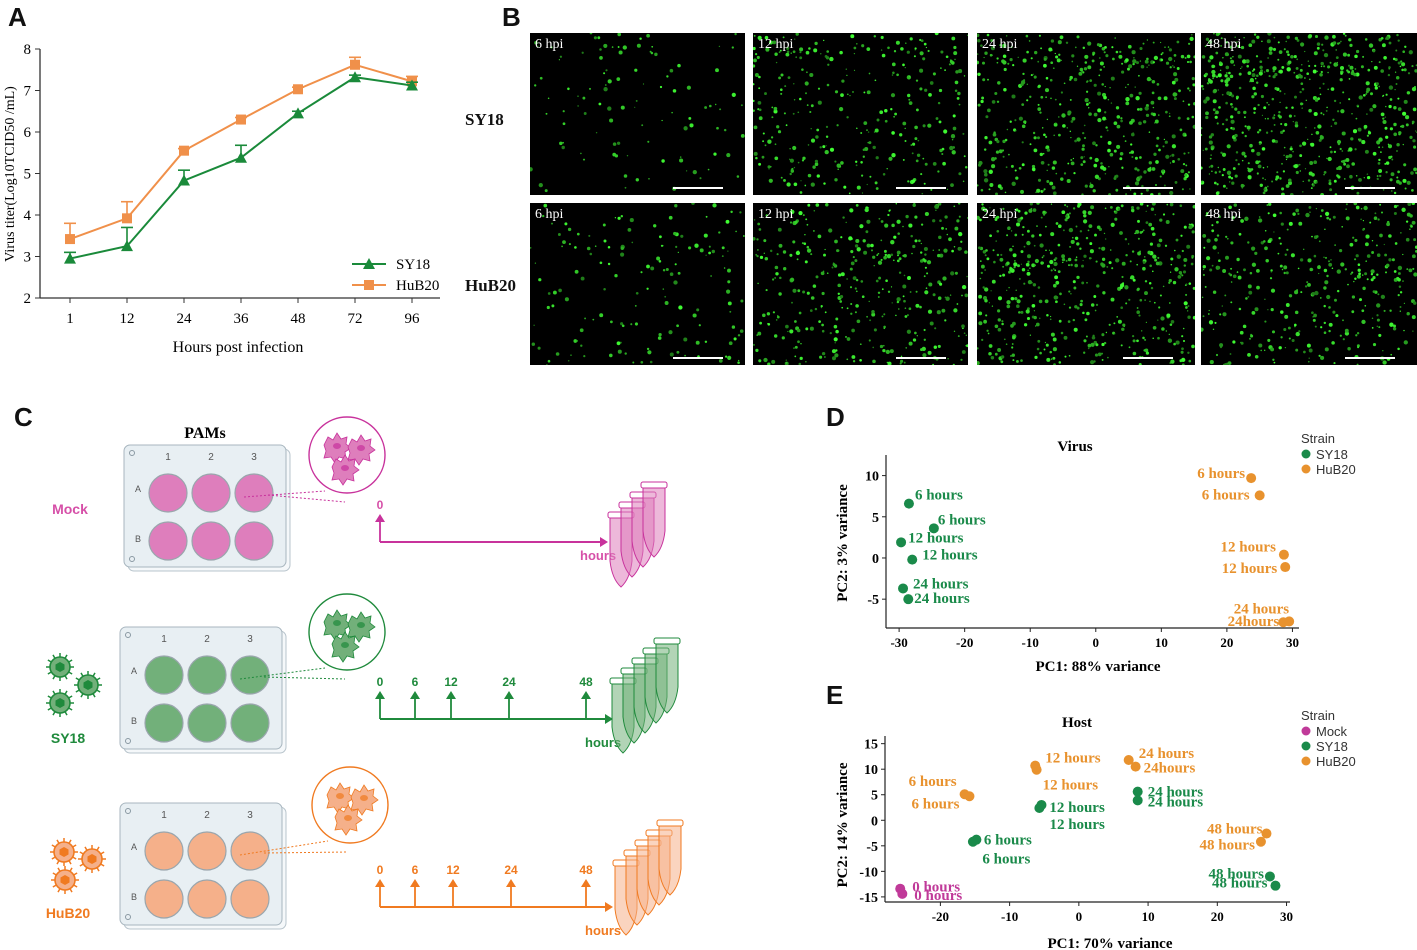  Describe the element at coordinates (70, 509) in the screenshot. I see `group-label-mock: Mock` at that location.